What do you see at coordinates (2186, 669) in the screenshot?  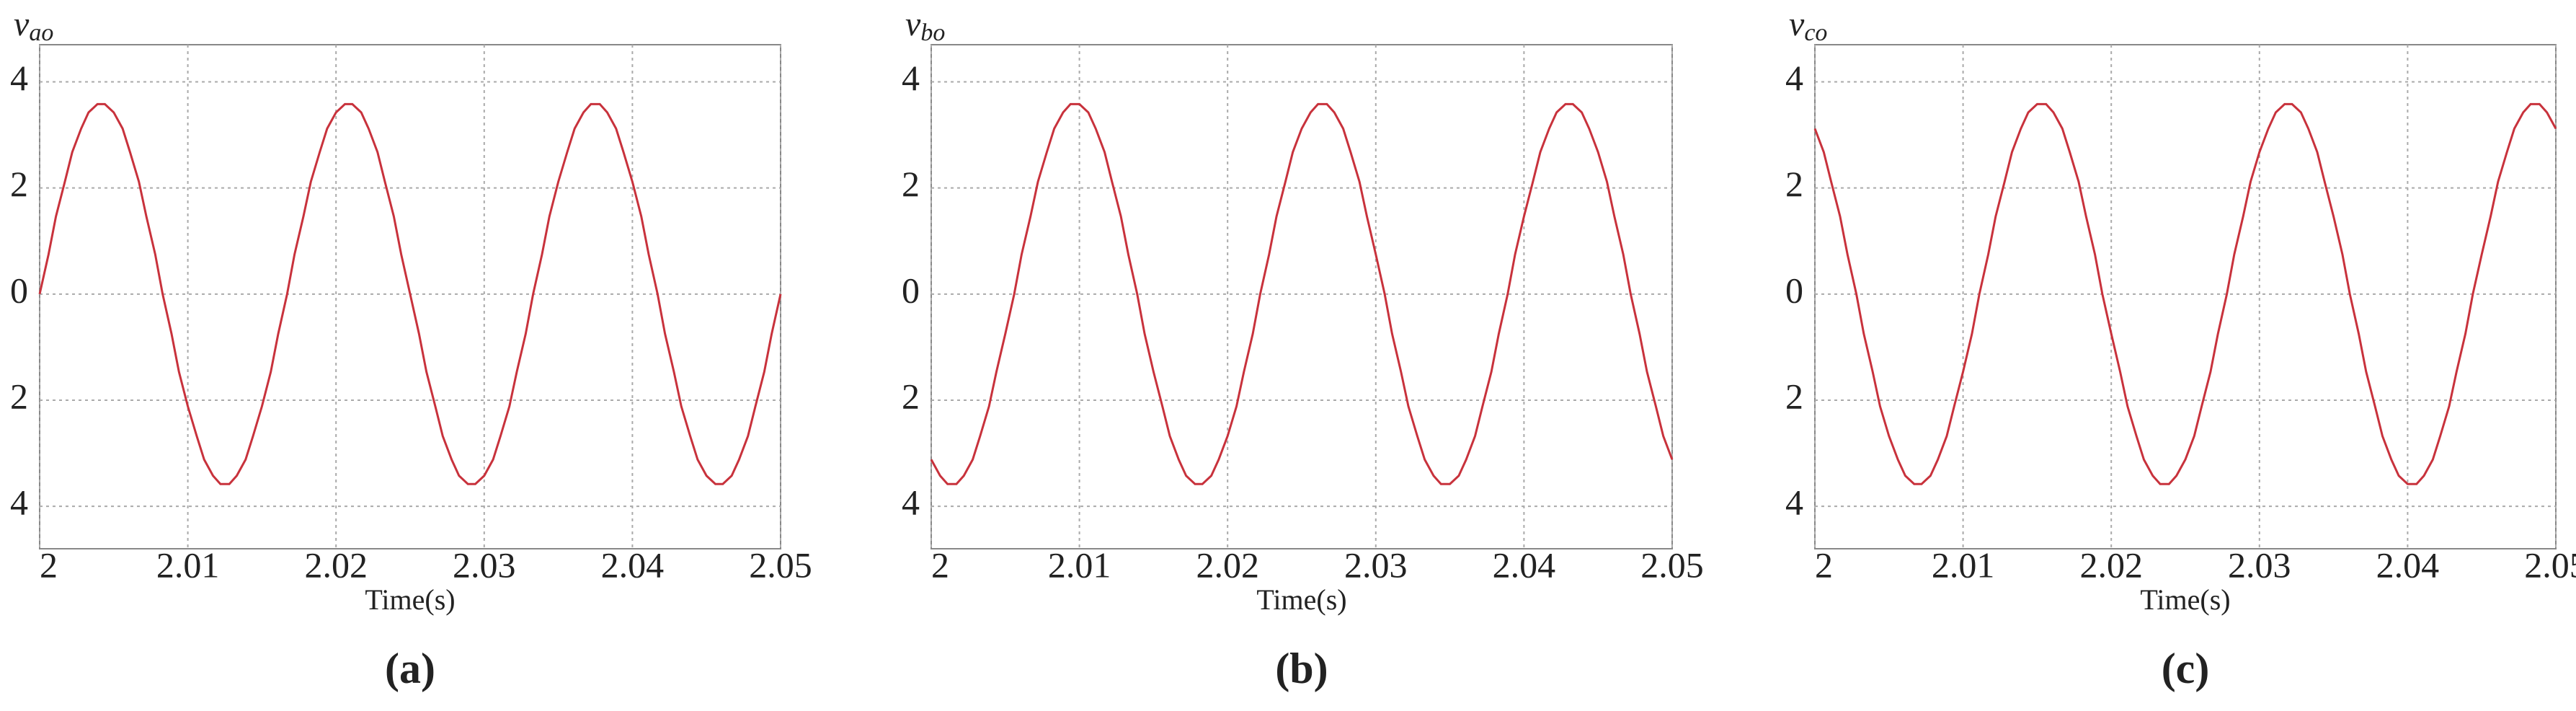 I see `caption: (c)` at bounding box center [2186, 669].